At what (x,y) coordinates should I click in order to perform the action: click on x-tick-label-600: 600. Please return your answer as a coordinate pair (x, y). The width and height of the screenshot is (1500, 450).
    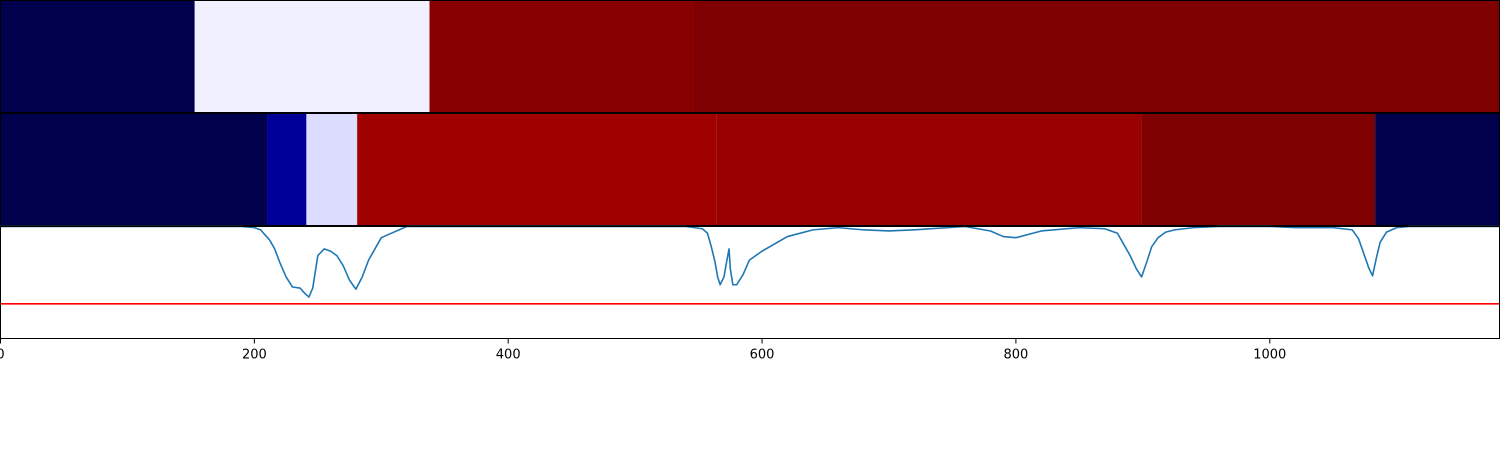
    Looking at the image, I should click on (762, 355).